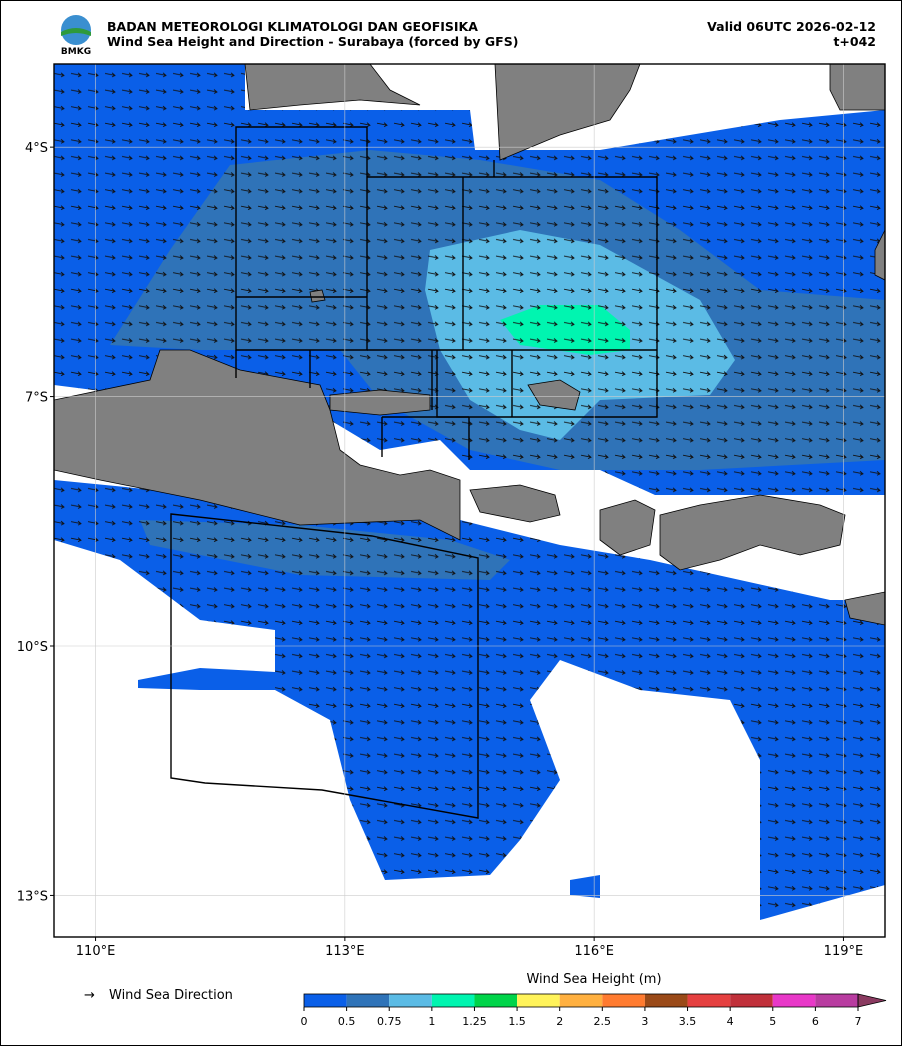  I want to click on colorbar-border, so click(581, 1000).